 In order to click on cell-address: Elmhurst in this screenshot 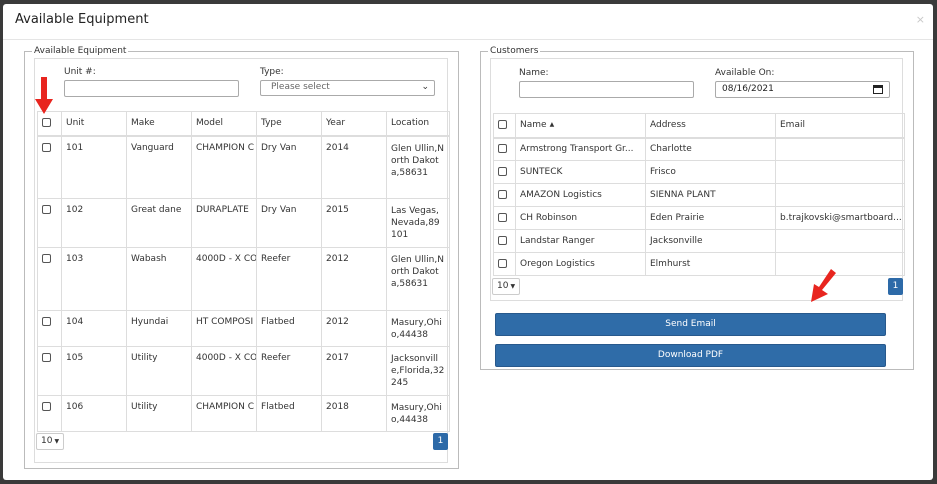, I will do `click(710, 264)`.